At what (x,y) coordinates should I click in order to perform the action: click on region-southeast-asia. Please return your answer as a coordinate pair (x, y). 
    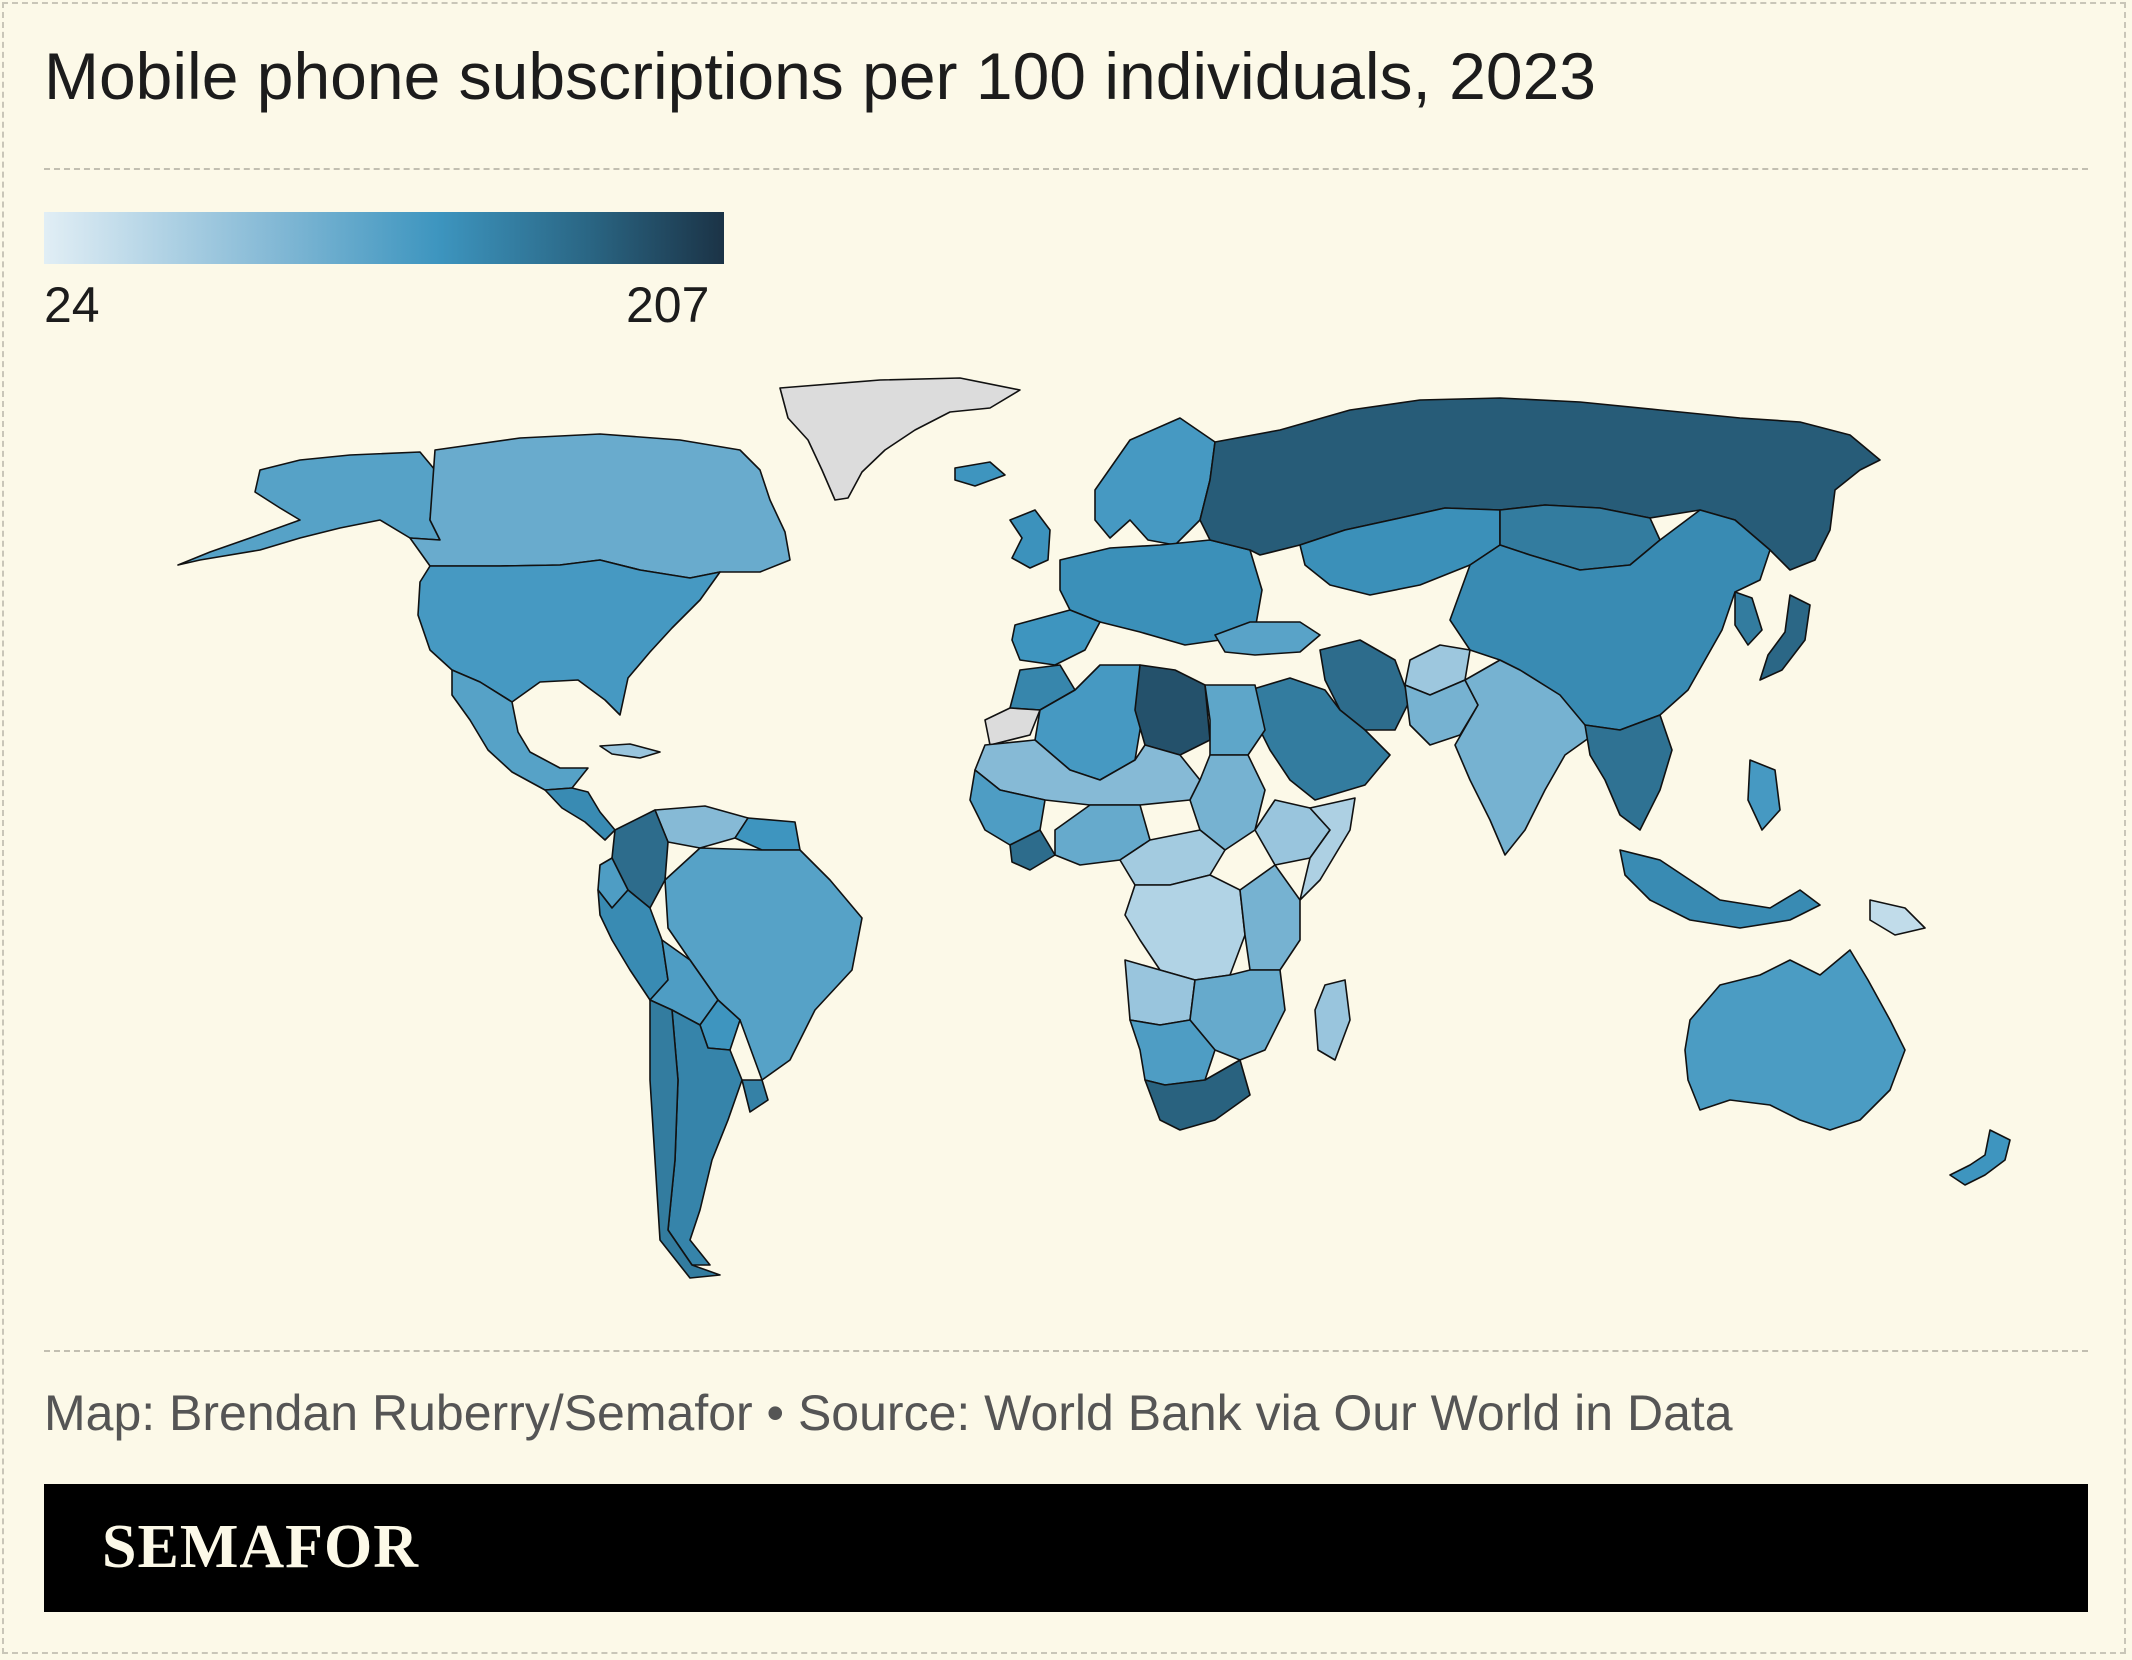
    Looking at the image, I should click on (1628, 772).